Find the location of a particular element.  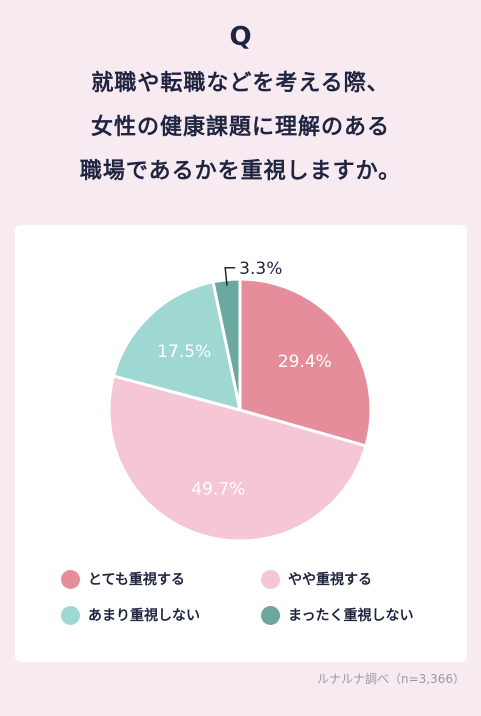

slice-value-label: 29.4% is located at coordinates (305, 362).